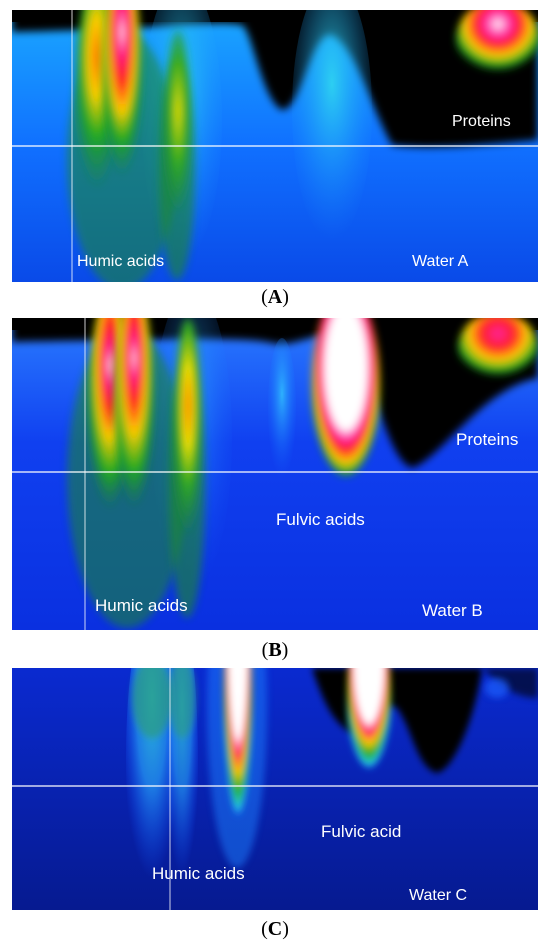 Image resolution: width=550 pixels, height=951 pixels. I want to click on caption-b: (B), so click(275, 650).